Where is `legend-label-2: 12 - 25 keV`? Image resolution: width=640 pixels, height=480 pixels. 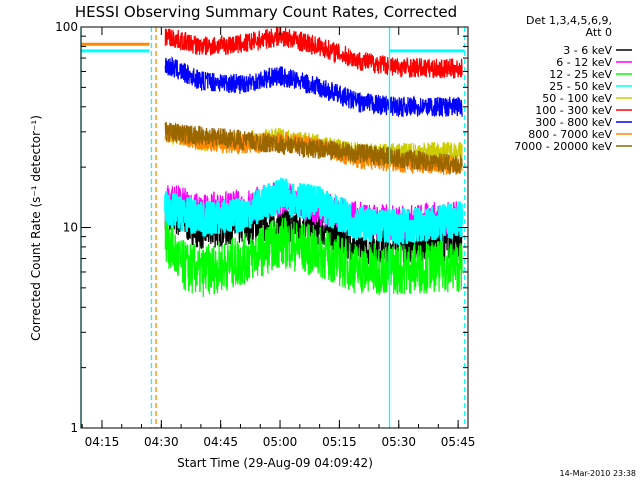 legend-label-2: 12 - 25 keV is located at coordinates (580, 74).